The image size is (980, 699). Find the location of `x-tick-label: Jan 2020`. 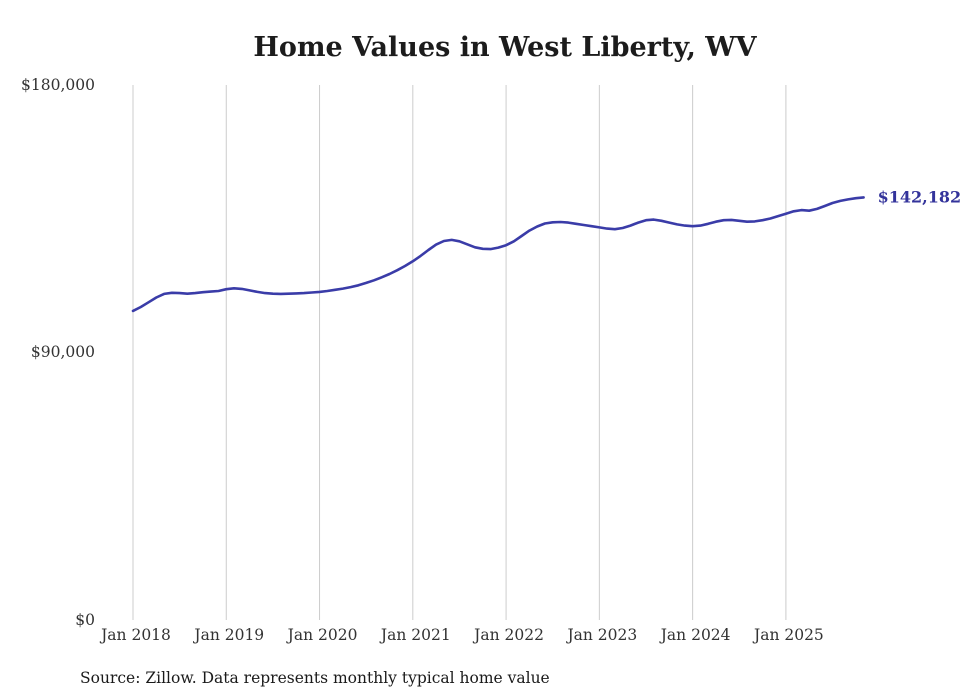

x-tick-label: Jan 2020 is located at coordinates (322, 635).